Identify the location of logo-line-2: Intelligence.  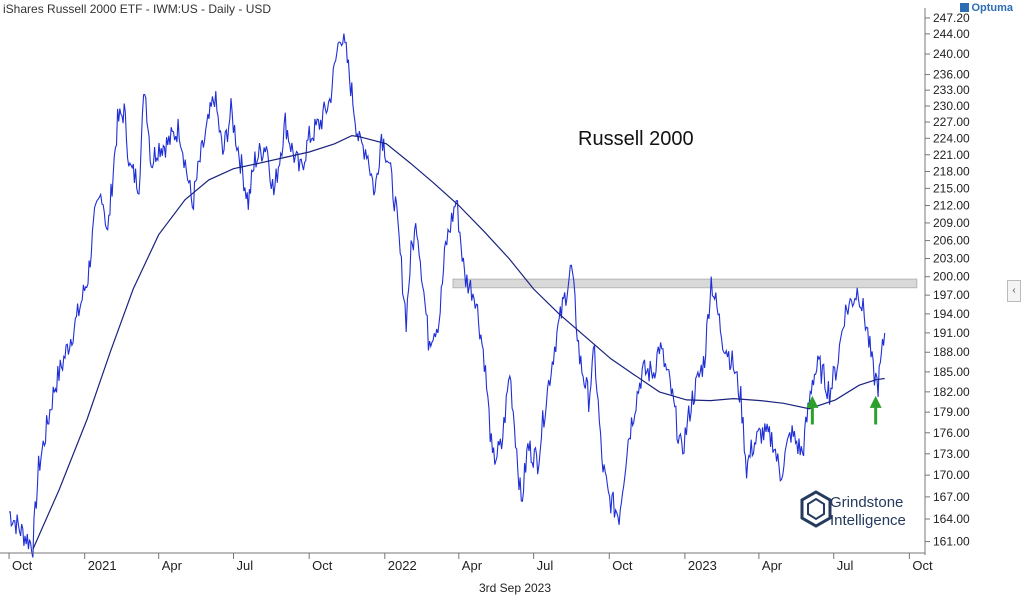
(868, 520).